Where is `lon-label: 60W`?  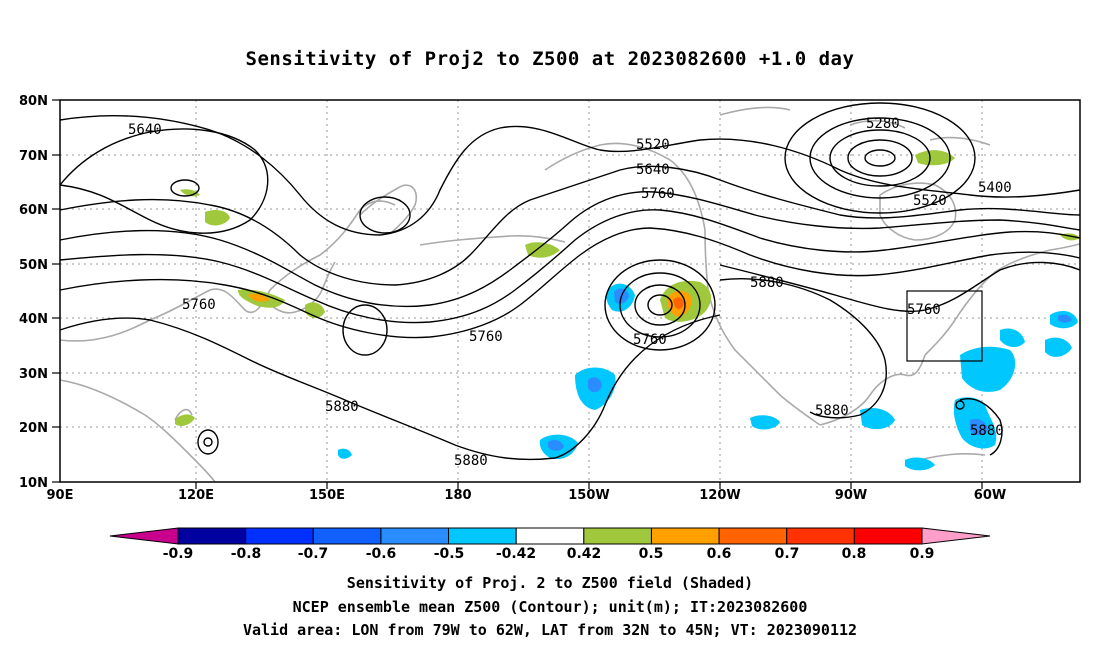
lon-label: 60W is located at coordinates (990, 495).